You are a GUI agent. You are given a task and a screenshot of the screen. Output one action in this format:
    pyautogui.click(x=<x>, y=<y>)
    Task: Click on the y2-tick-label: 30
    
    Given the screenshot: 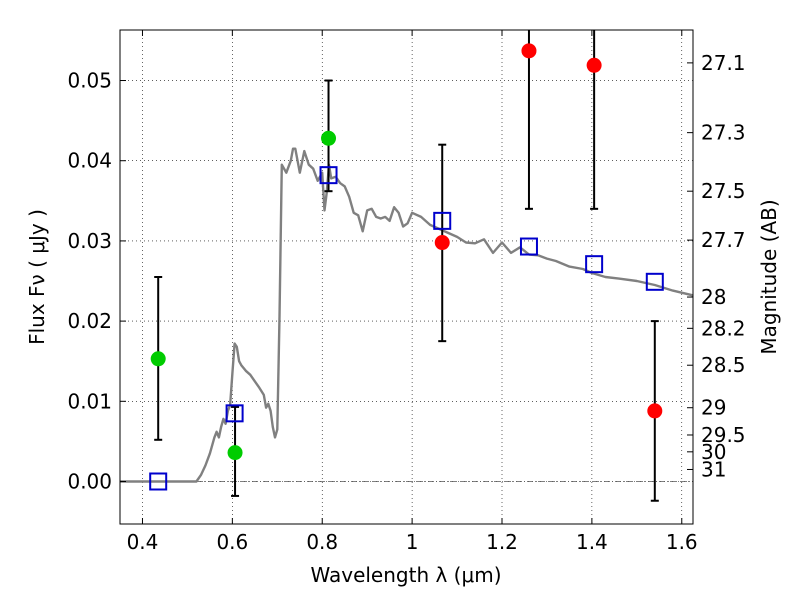 What is the action you would take?
    pyautogui.click(x=713, y=452)
    